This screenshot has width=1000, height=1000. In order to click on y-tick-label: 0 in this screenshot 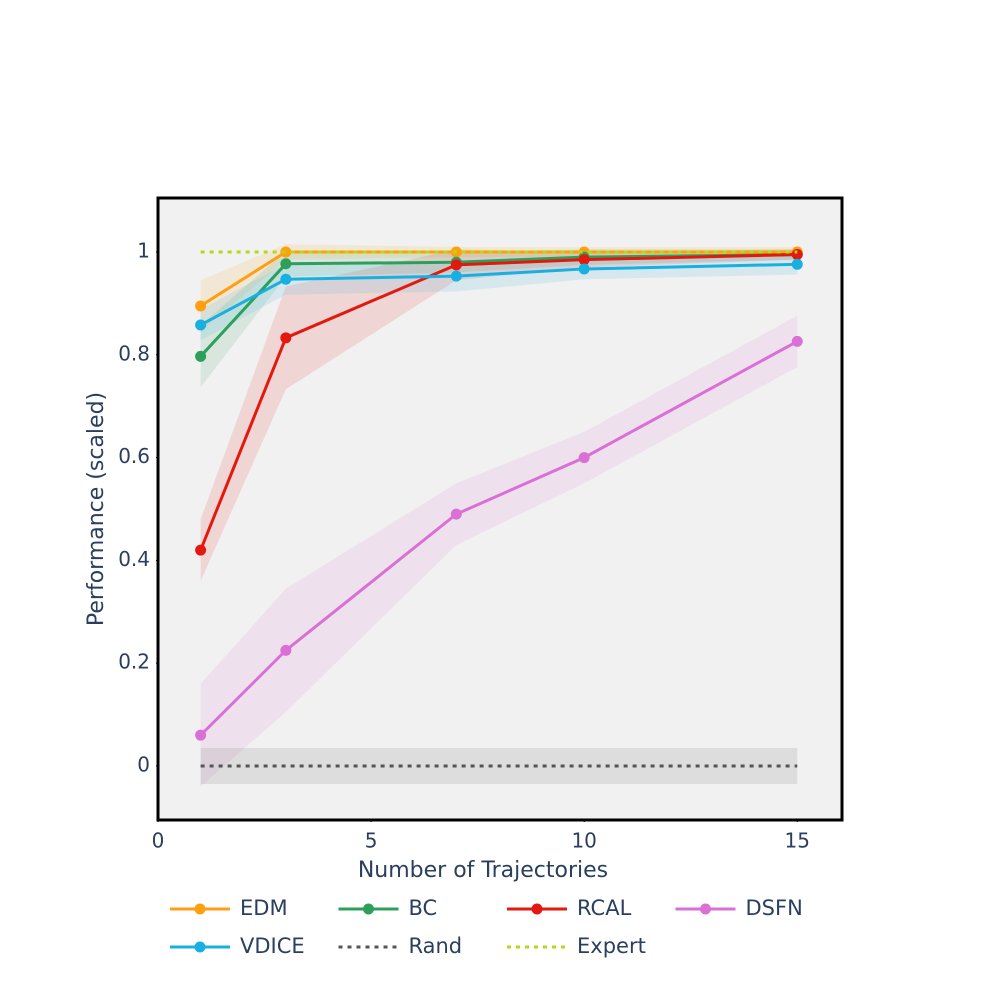, I will do `click(143, 765)`.